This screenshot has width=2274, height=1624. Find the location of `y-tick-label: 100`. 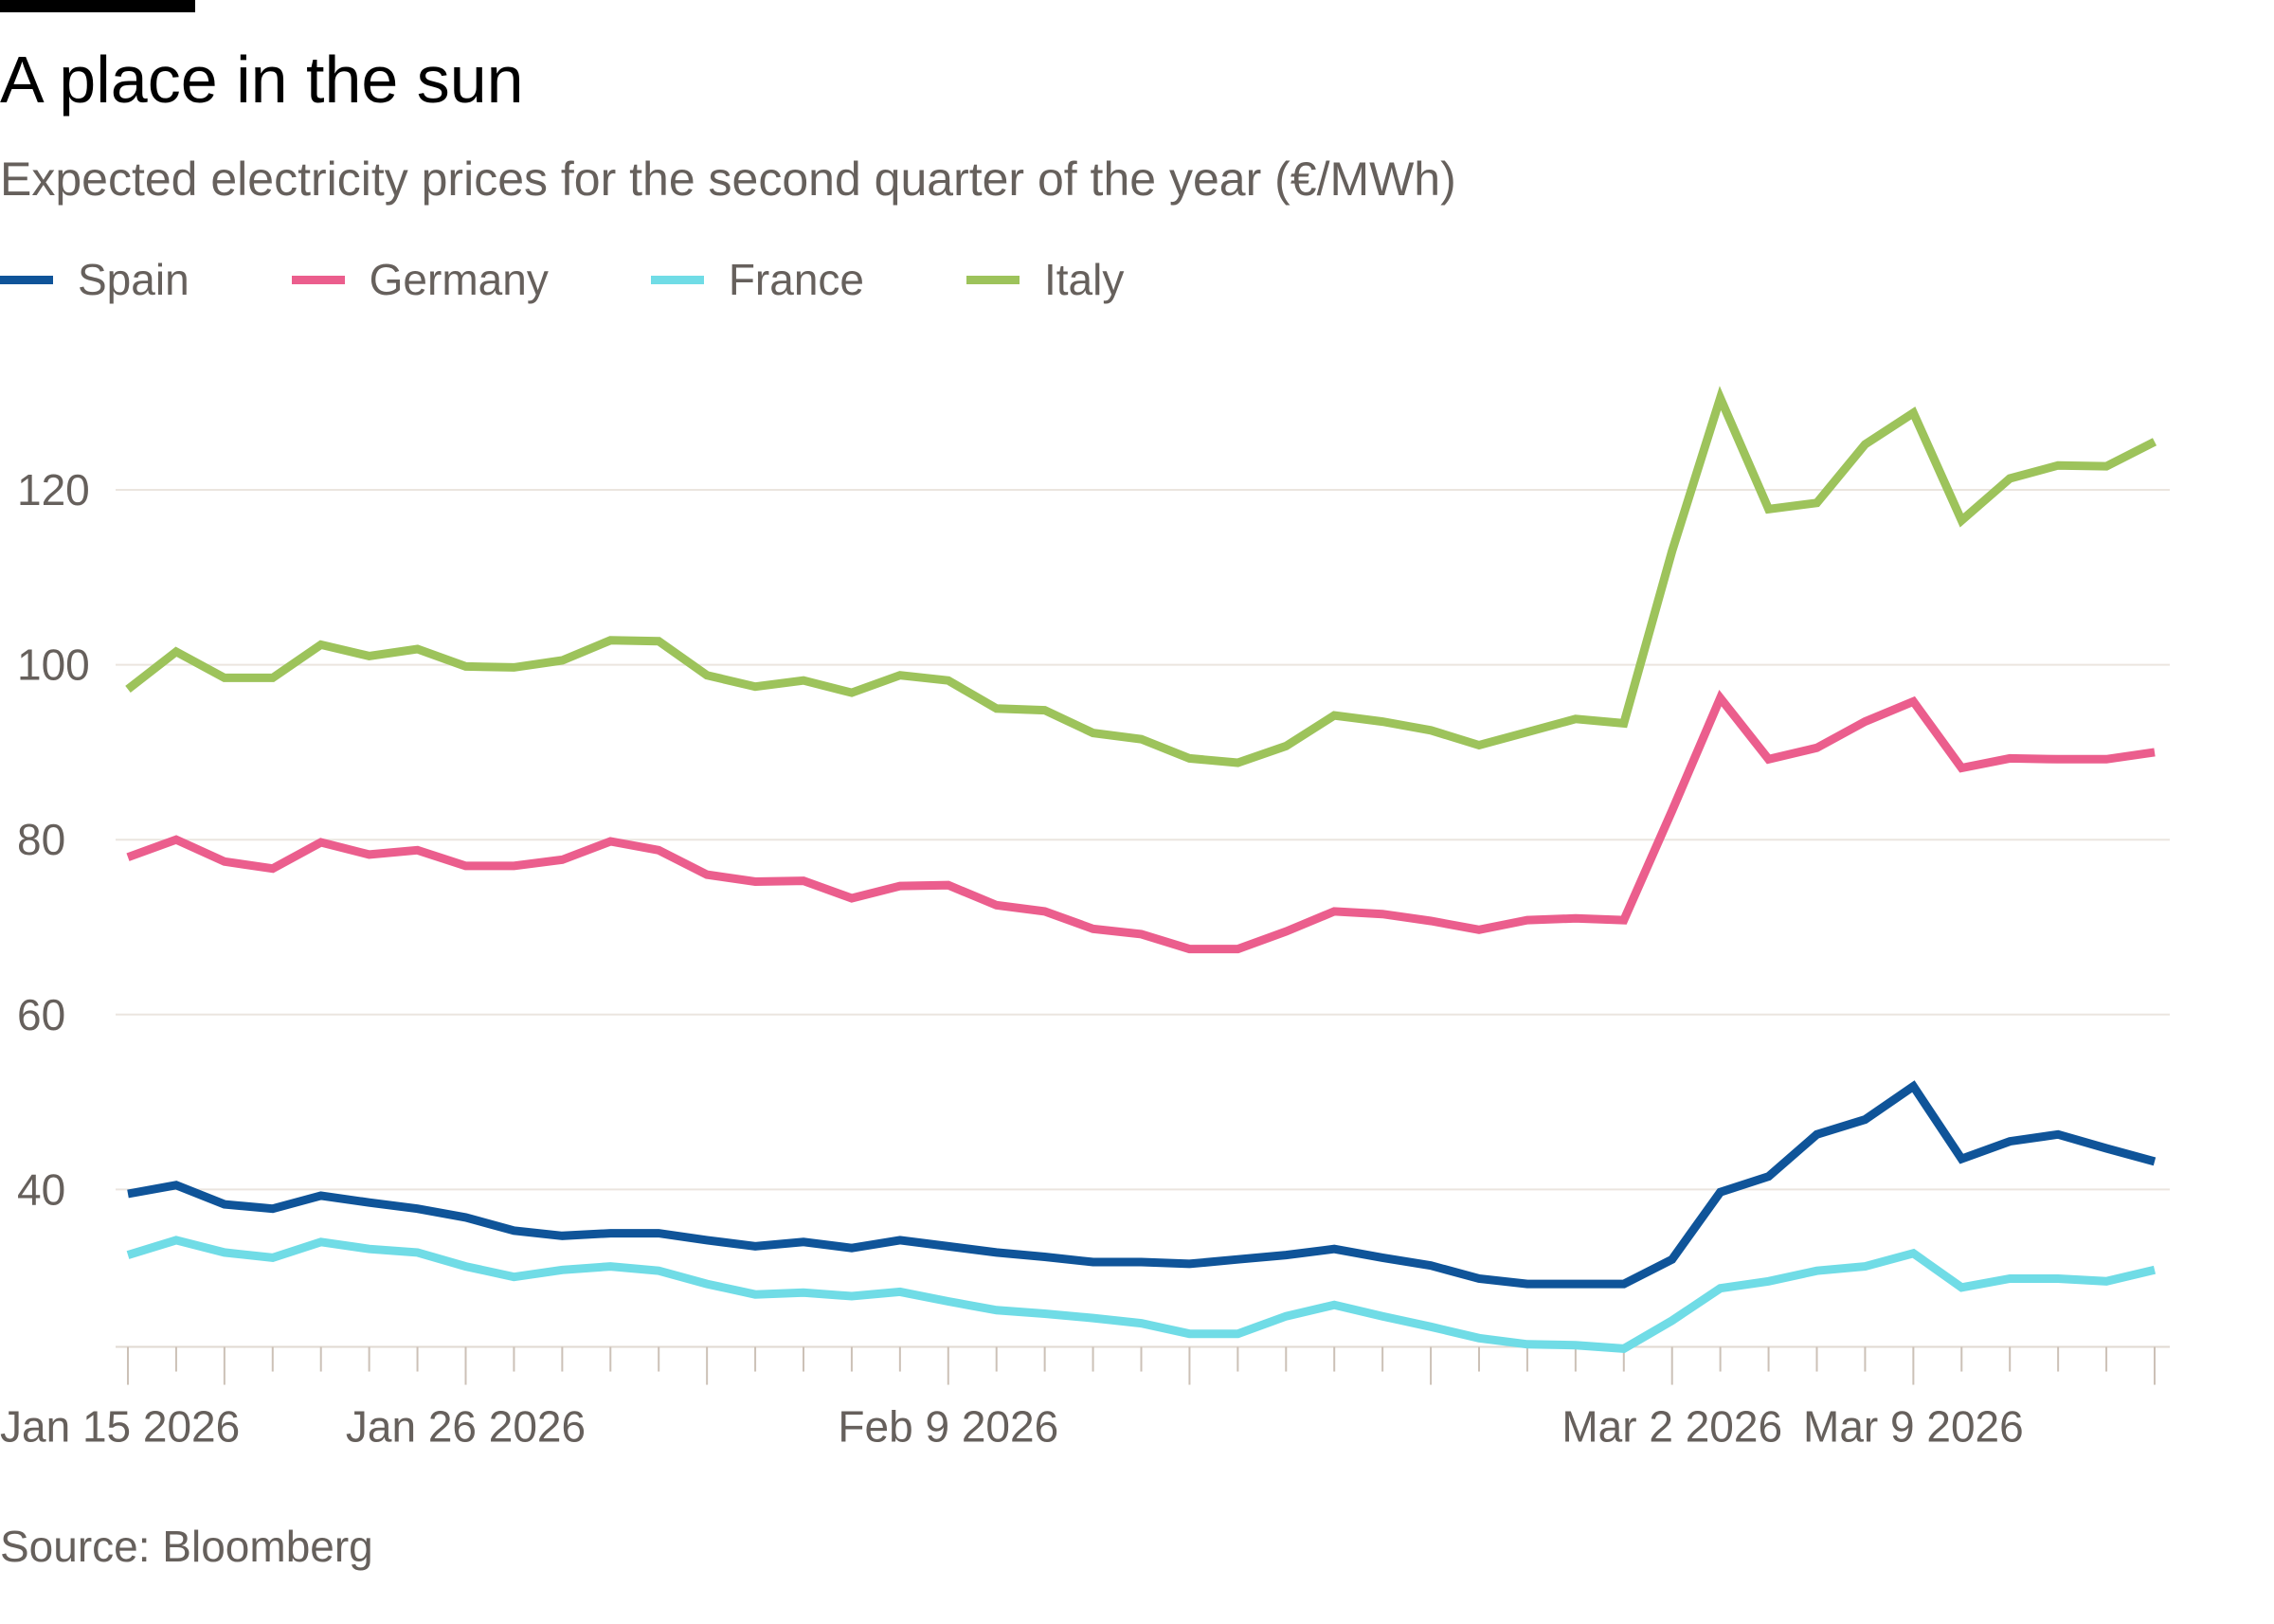

y-tick-label: 100 is located at coordinates (53, 665).